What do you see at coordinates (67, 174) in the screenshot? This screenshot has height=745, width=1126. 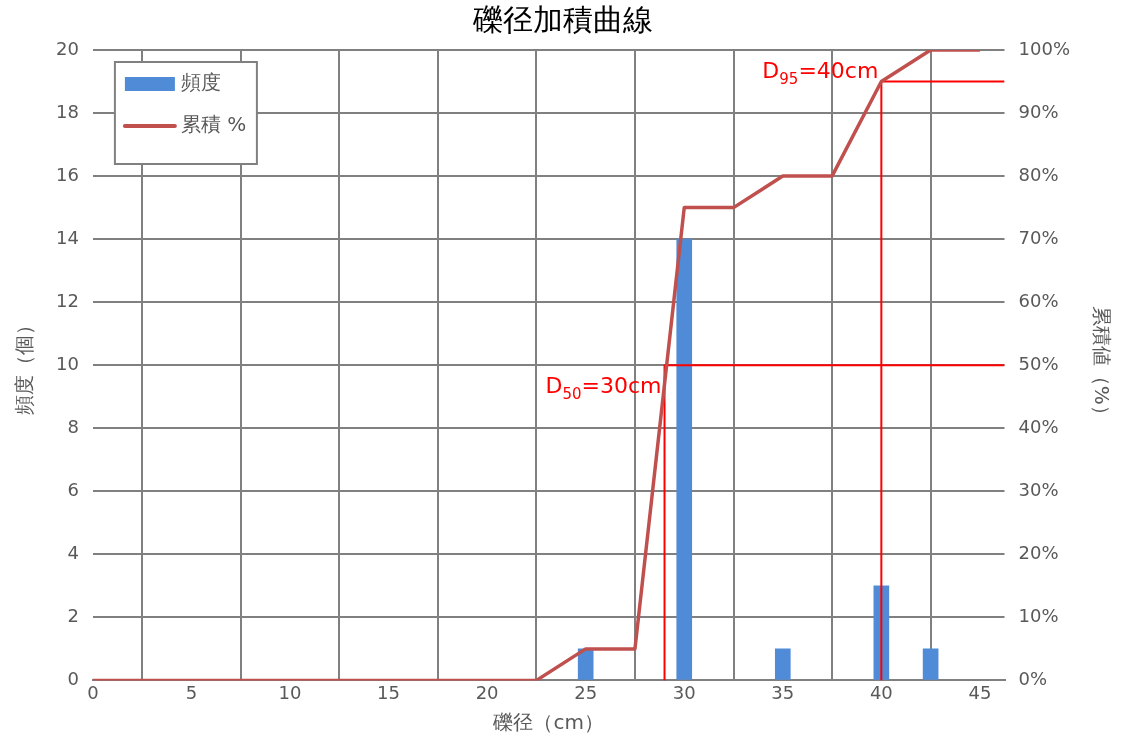 I see `y-tick-label: 16` at bounding box center [67, 174].